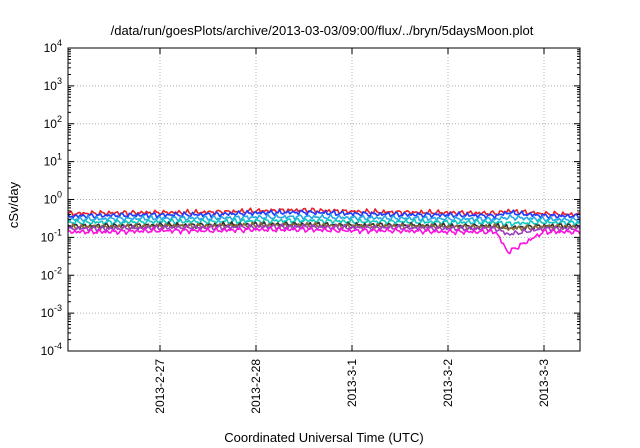 This screenshot has height=448, width=640. I want to click on y-tick-label: 10⁰, so click(53, 198).